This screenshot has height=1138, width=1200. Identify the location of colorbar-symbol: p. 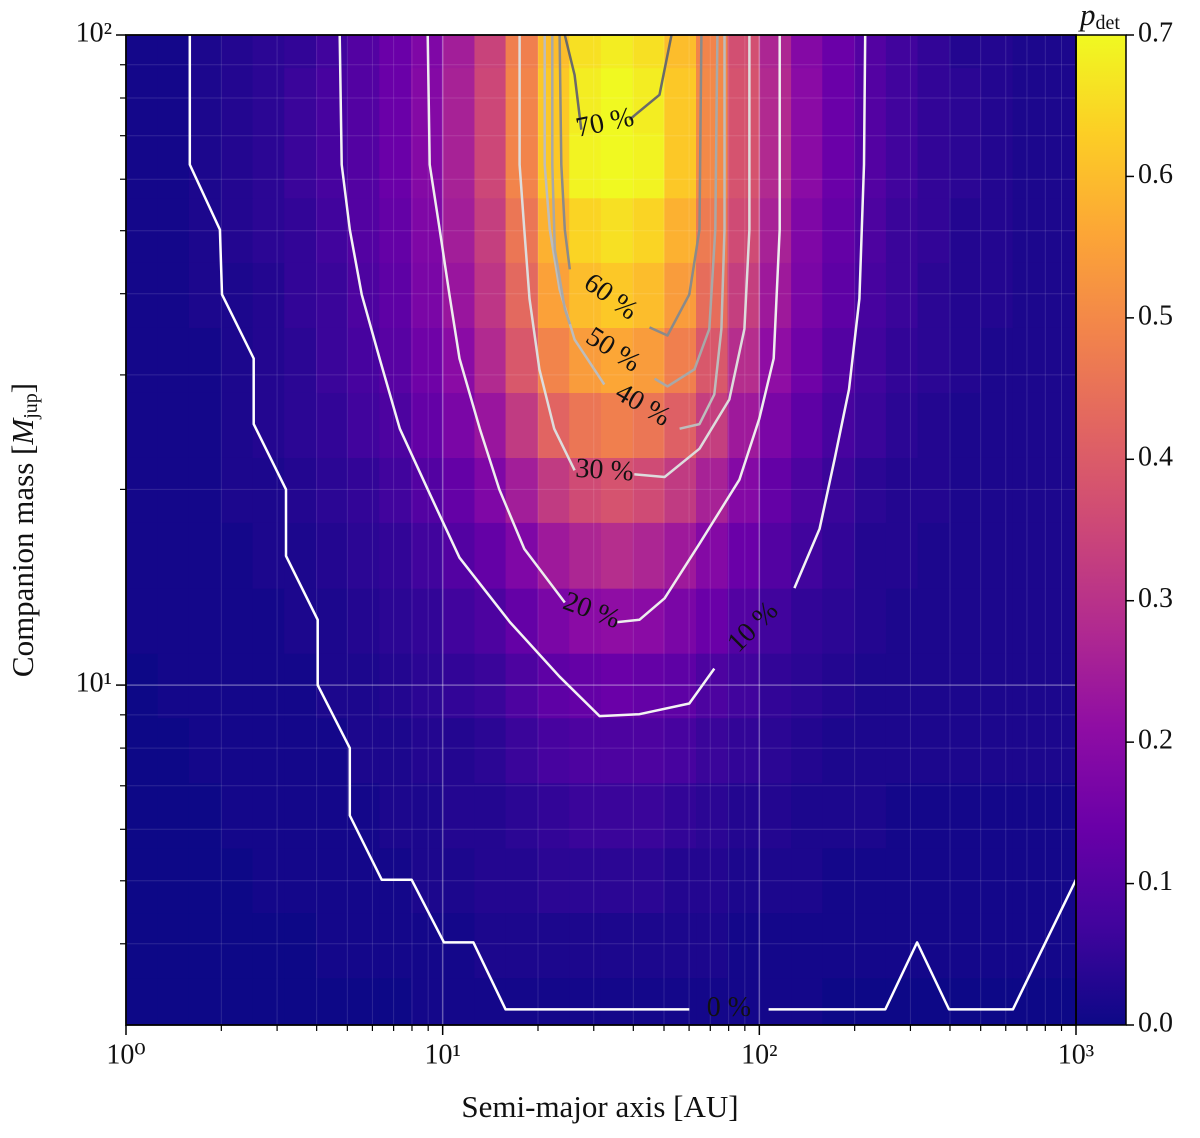
(1087, 16).